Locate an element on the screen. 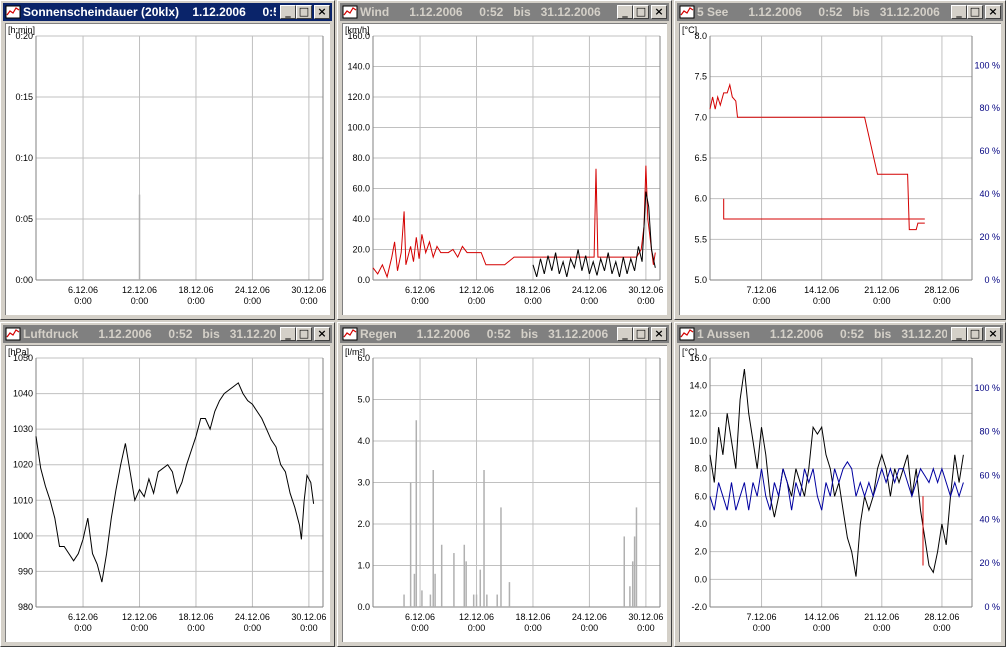 The width and height of the screenshot is (1006, 647). y-tick-label: 8.0 is located at coordinates (700, 36).